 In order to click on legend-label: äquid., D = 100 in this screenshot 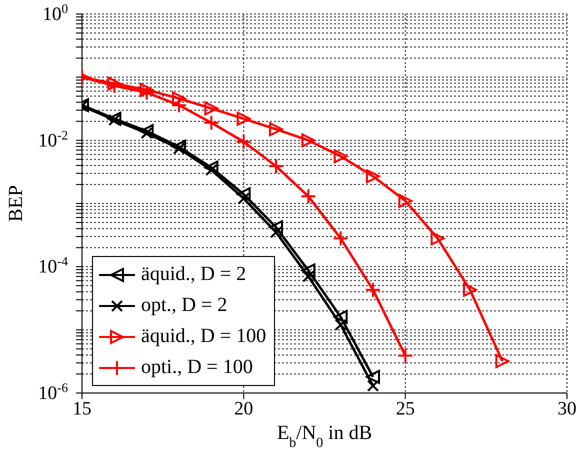, I will do `click(203, 336)`.